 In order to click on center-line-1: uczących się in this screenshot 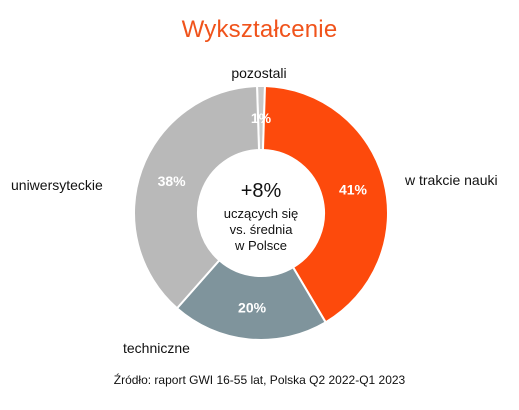, I will do `click(261, 213)`.